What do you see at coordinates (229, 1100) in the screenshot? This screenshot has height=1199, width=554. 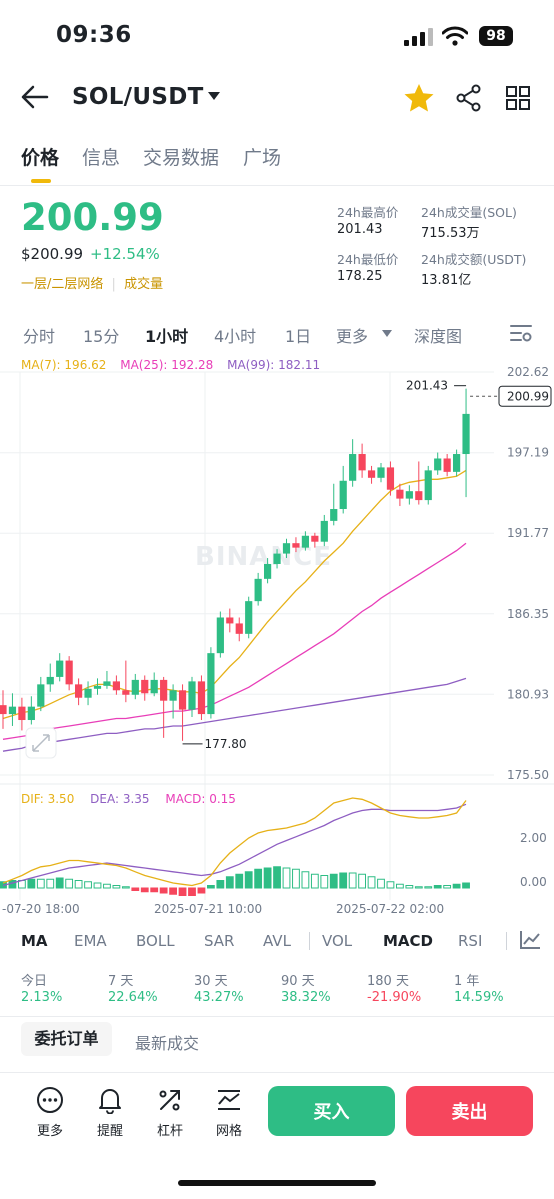 I see `grid-trading-icon` at bounding box center [229, 1100].